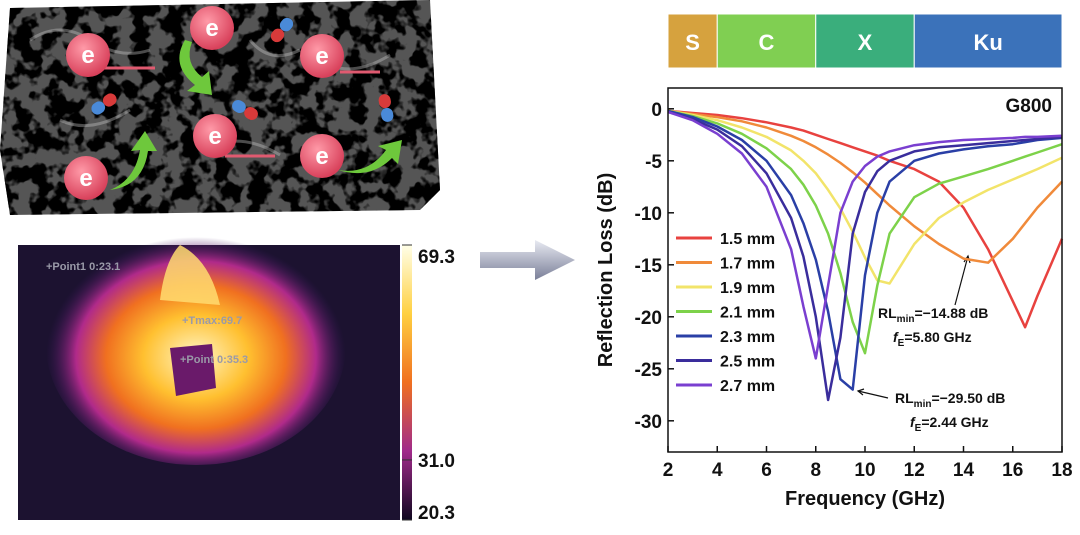 The image size is (1080, 535). Describe the element at coordinates (968, 398) in the screenshot. I see `annotation-text: =−29.50 dB` at that location.